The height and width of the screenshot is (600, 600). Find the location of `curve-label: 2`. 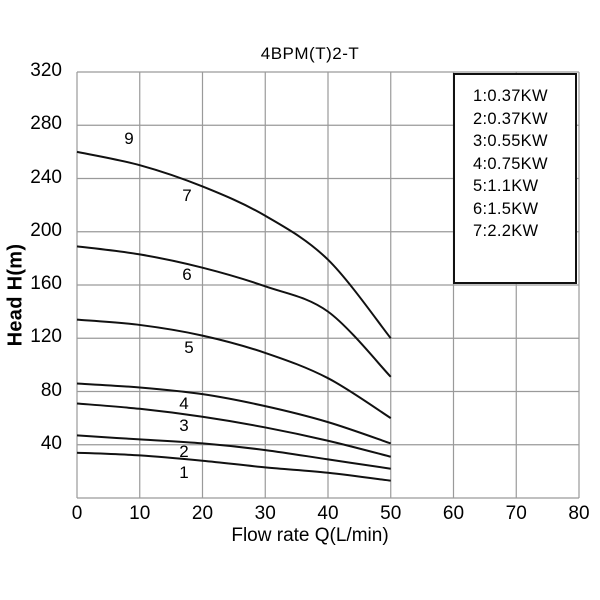

curve-label: 2 is located at coordinates (184, 451).